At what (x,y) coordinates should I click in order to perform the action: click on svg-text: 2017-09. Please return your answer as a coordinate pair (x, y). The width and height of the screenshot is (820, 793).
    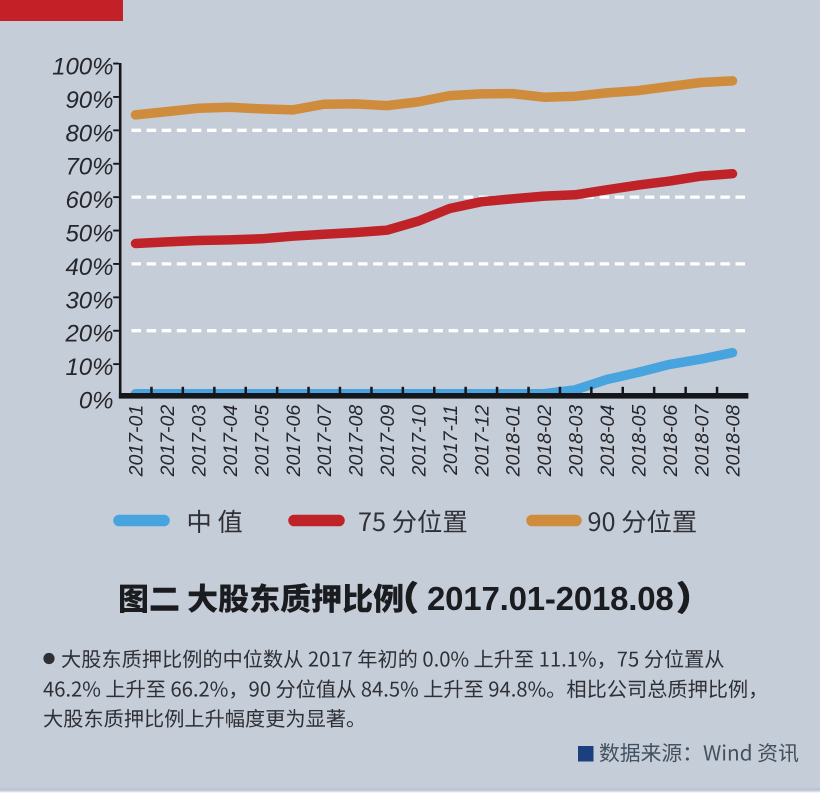
    Looking at the image, I should click on (388, 441).